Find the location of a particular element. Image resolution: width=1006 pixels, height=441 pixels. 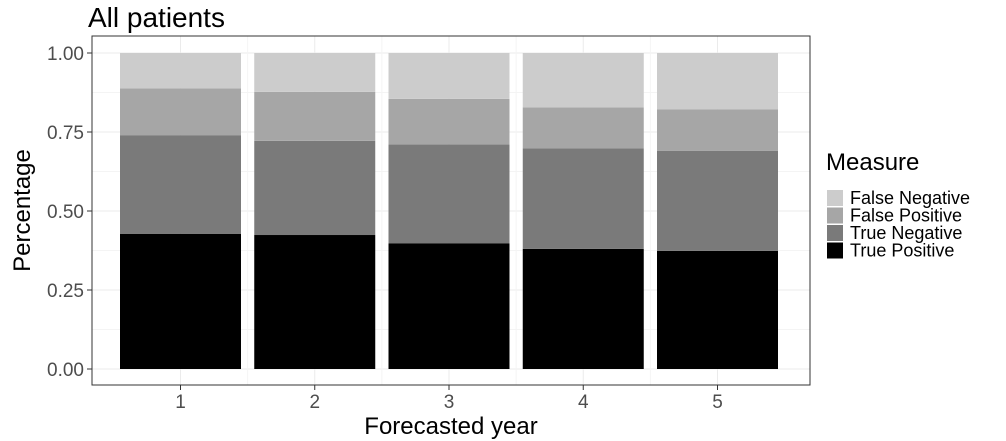

x-tick-label: 5 is located at coordinates (717, 402).